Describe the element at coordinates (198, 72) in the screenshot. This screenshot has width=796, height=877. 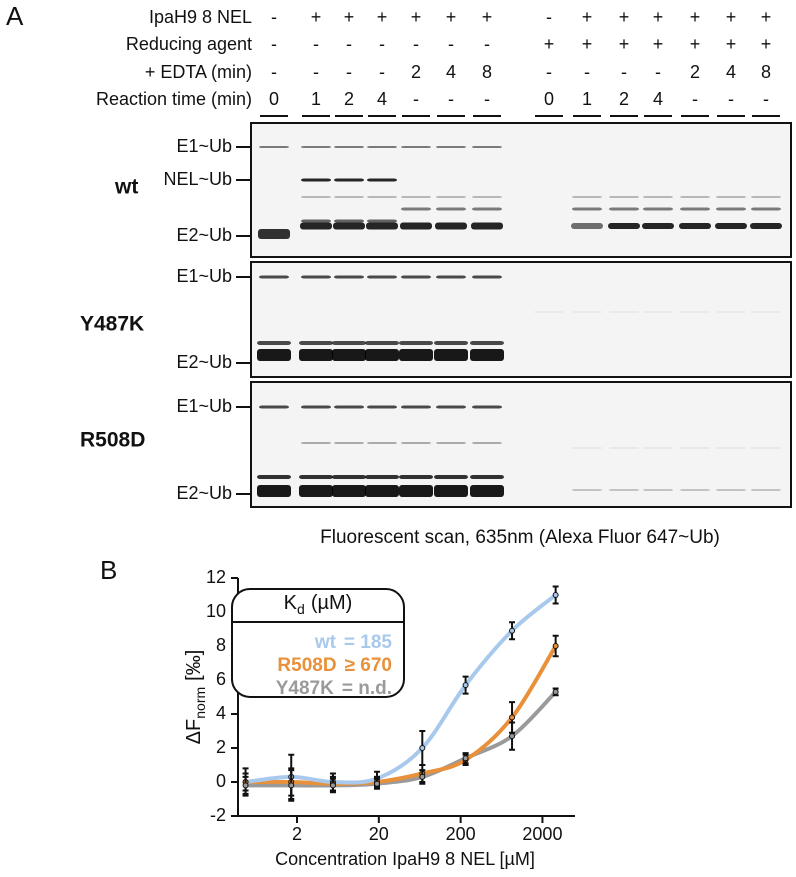
I see `condition-label: + EDTA (min)` at that location.